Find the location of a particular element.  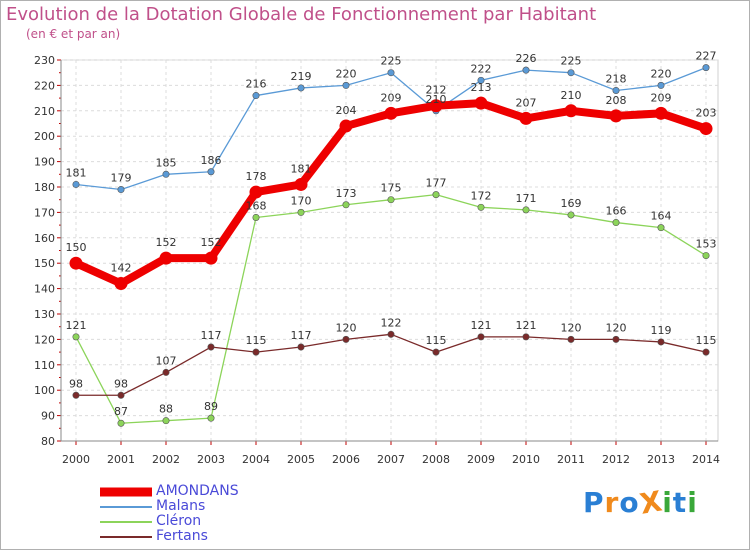

x-tick-label: 2013 is located at coordinates (661, 459).